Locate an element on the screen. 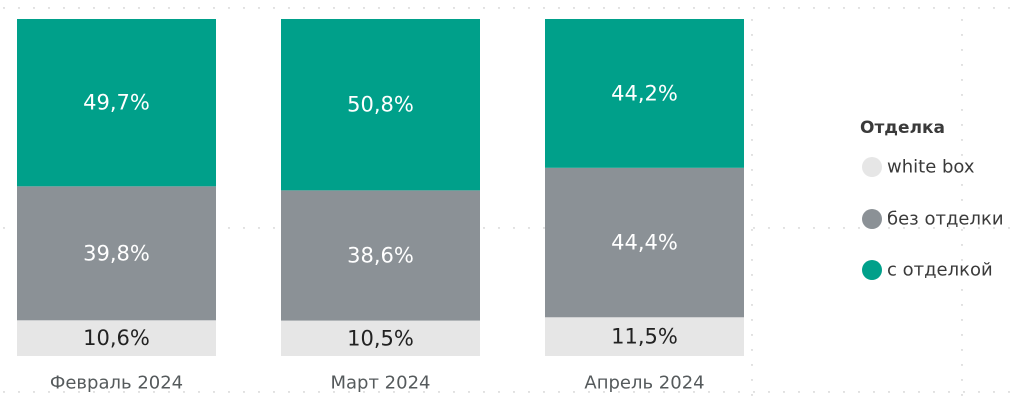 Image resolution: width=1024 pixels, height=401 pixels. data-label: 44,4% is located at coordinates (644, 243).